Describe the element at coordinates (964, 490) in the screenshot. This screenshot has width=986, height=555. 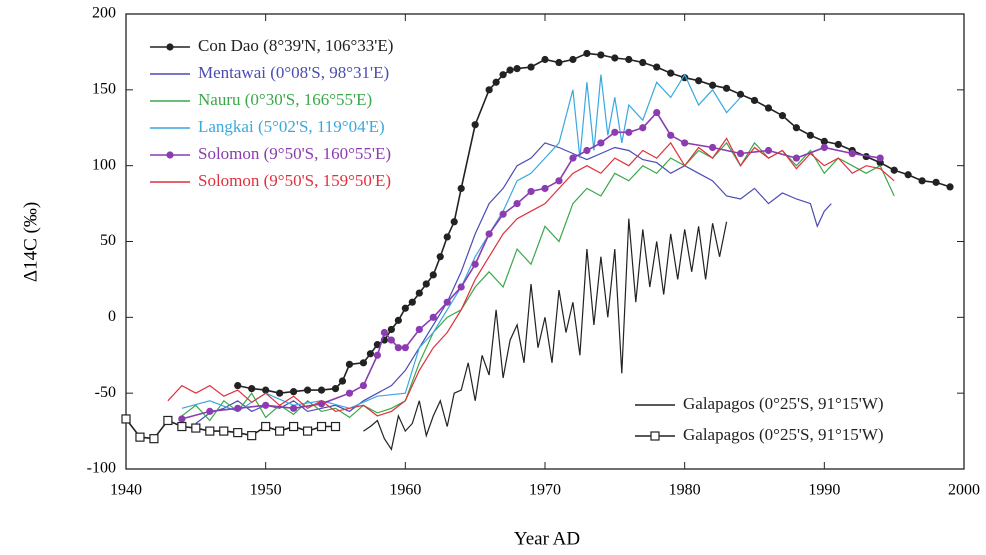
I see `x-tick-label: 2000` at that location.